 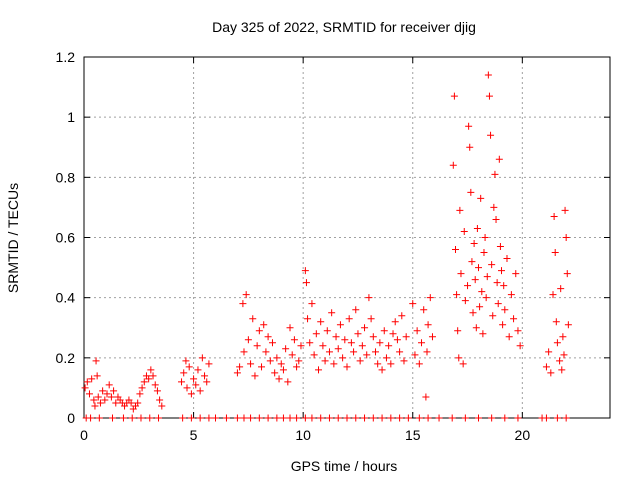 What do you see at coordinates (66, 177) in the screenshot?
I see `y-tick-label: 0.8` at bounding box center [66, 177].